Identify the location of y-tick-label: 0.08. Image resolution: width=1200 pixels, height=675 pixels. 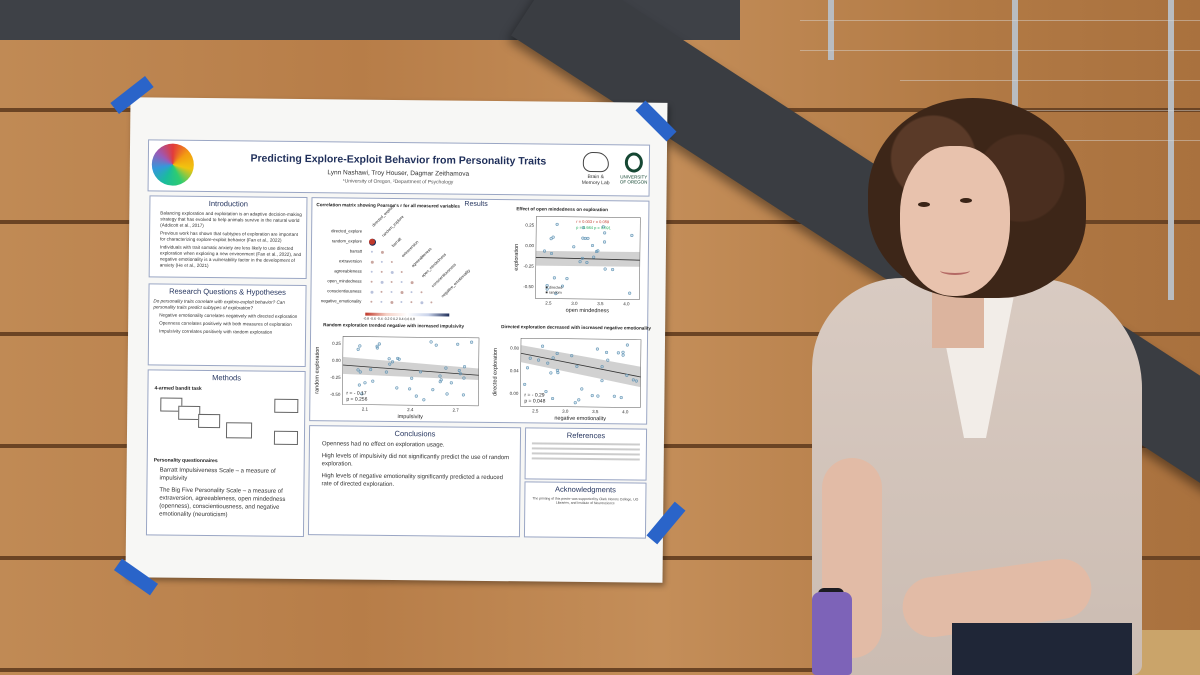
(514, 348).